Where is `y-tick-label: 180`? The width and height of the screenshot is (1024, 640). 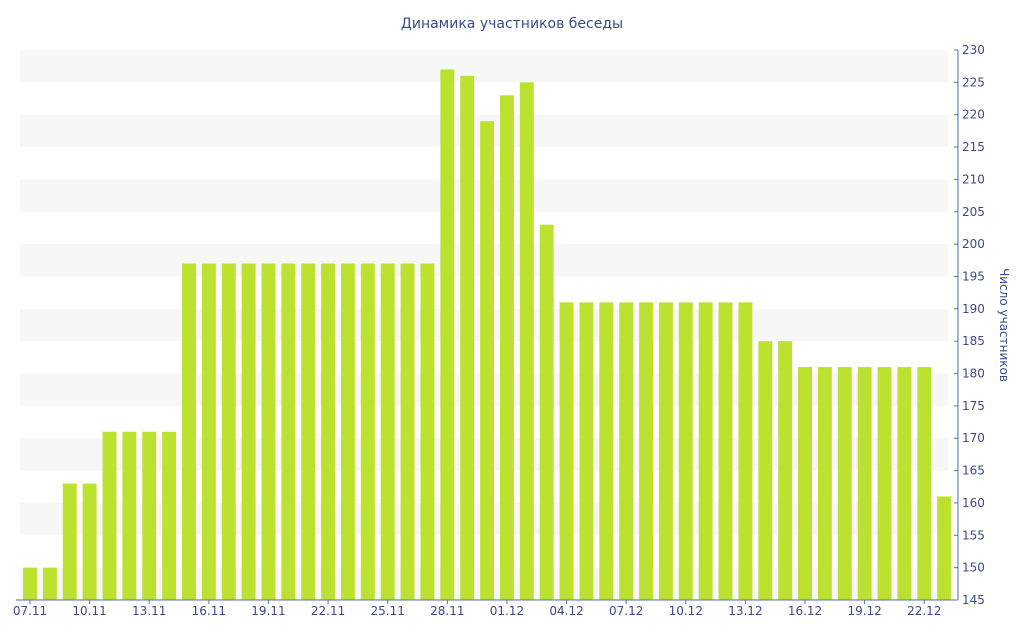 y-tick-label: 180 is located at coordinates (973, 374).